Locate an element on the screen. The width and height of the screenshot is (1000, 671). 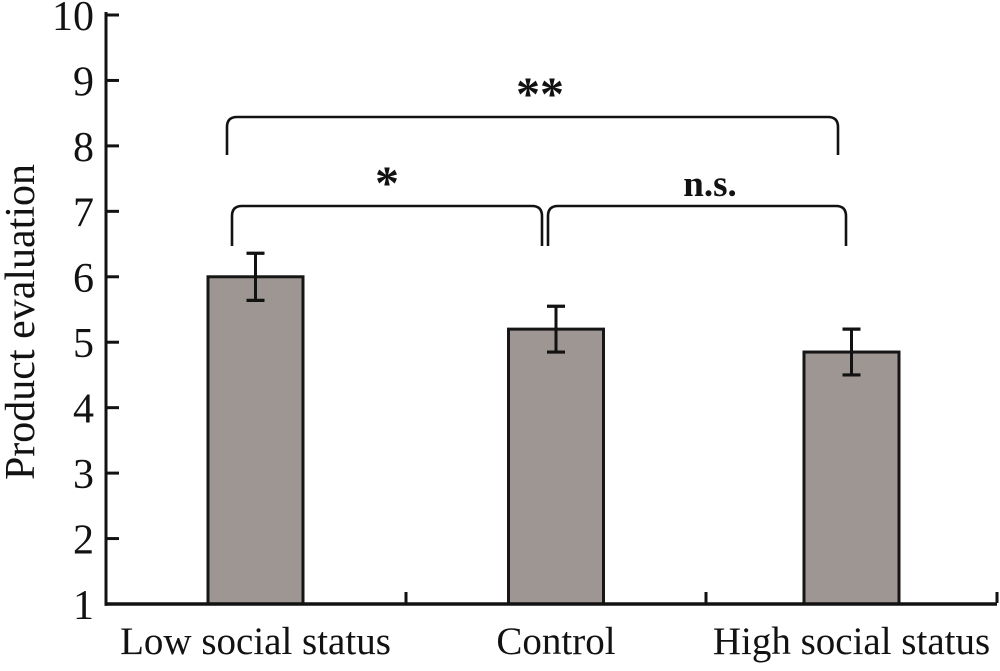
y-tick-label: 1 is located at coordinates (83, 606).